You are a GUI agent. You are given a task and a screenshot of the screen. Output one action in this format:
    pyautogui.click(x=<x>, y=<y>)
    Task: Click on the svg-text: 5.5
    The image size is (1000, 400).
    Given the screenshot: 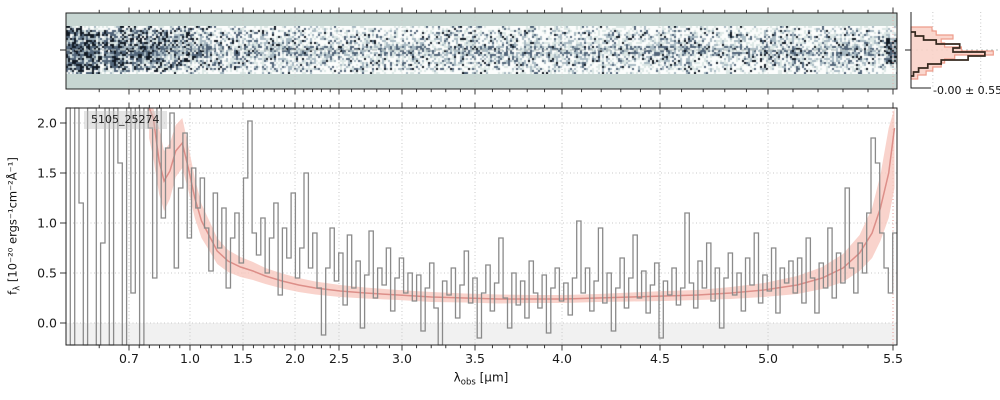 What is the action you would take?
    pyautogui.click(x=893, y=358)
    